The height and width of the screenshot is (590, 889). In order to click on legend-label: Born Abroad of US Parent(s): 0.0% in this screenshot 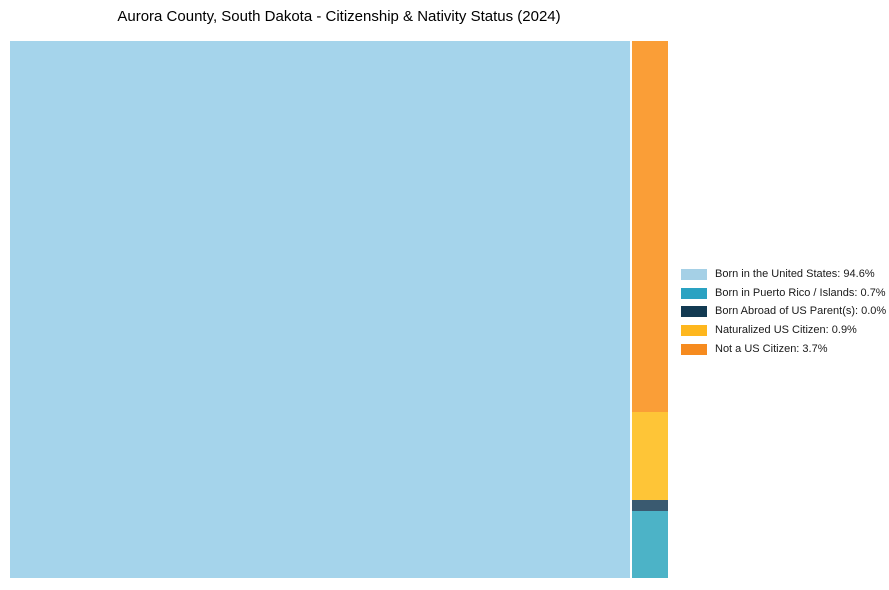, I will do `click(801, 311)`.